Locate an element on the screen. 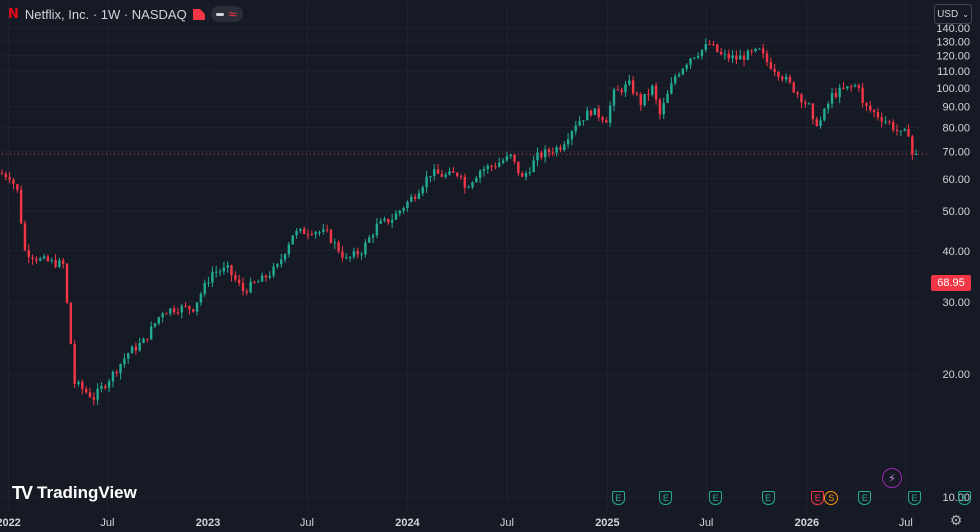 This screenshot has width=980, height=532. time-axis: 2022 Jul 2023 Jul 2024 Jul 2025 Jul 2026 Jul is located at coordinates (456, 523).